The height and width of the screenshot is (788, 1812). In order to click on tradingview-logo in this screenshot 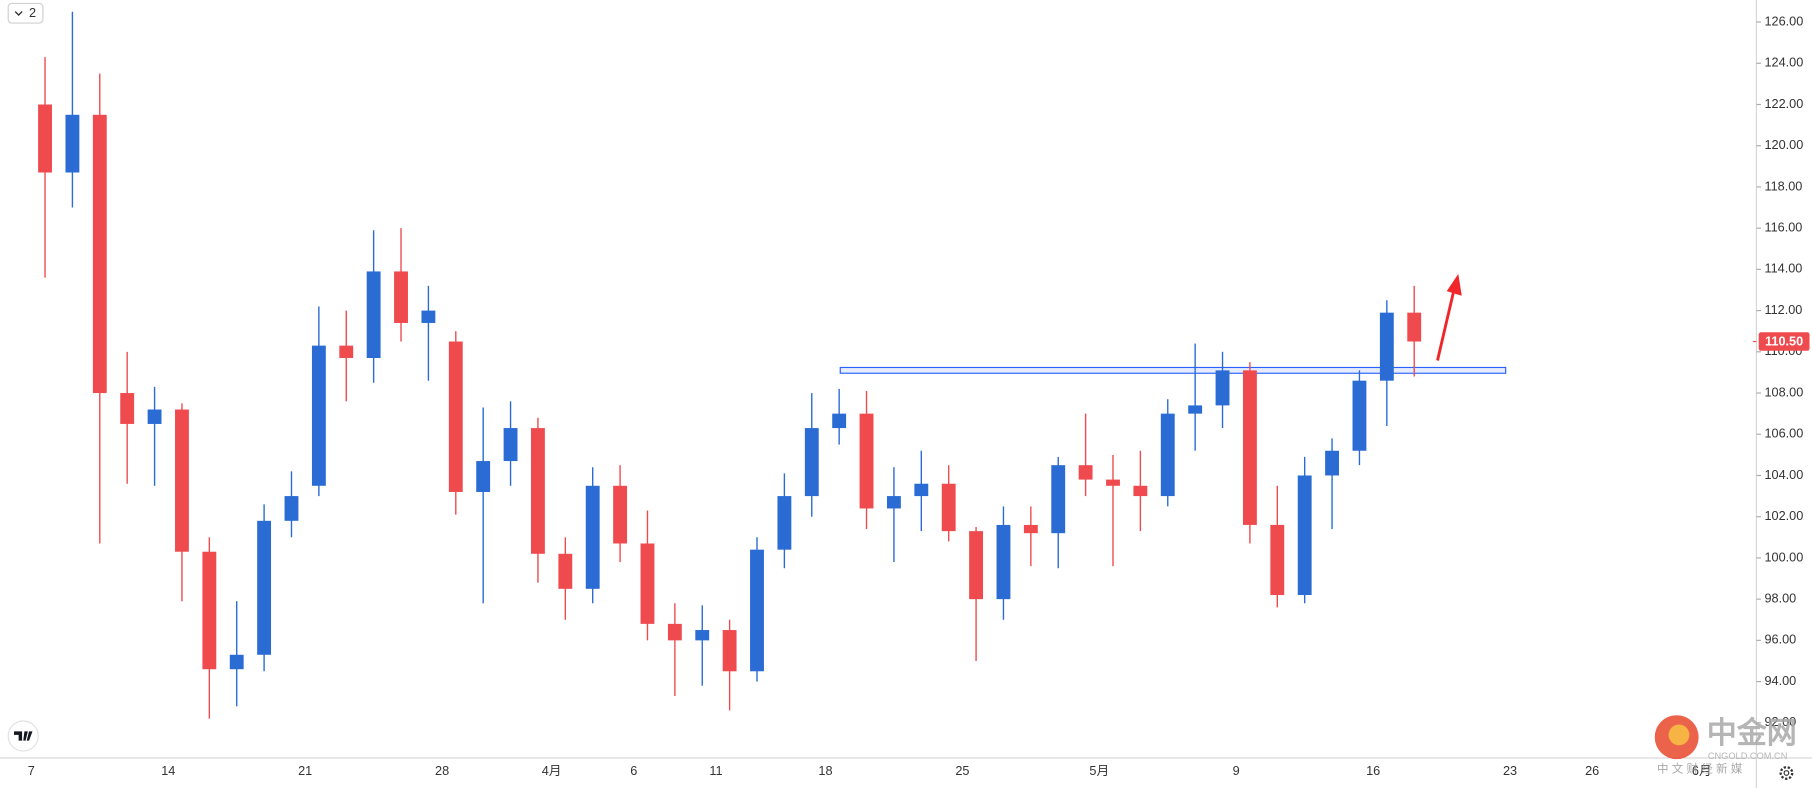, I will do `click(23, 736)`.